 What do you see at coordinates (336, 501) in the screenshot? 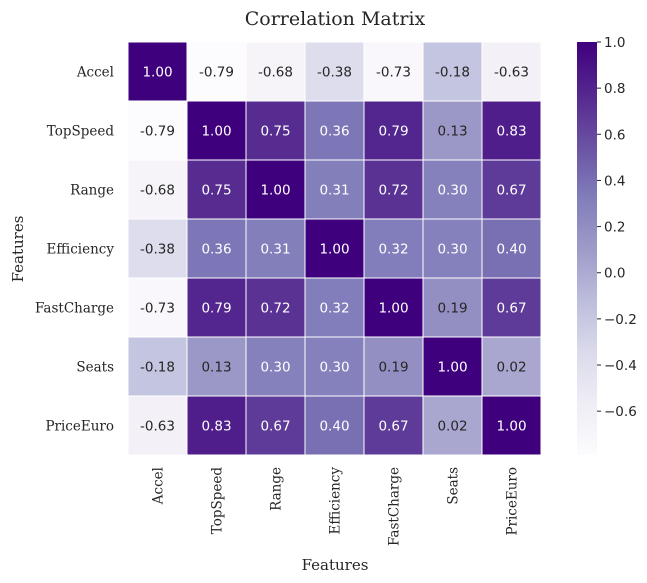
I see `x-tick-label-efficiency: Efficiency` at bounding box center [336, 501].